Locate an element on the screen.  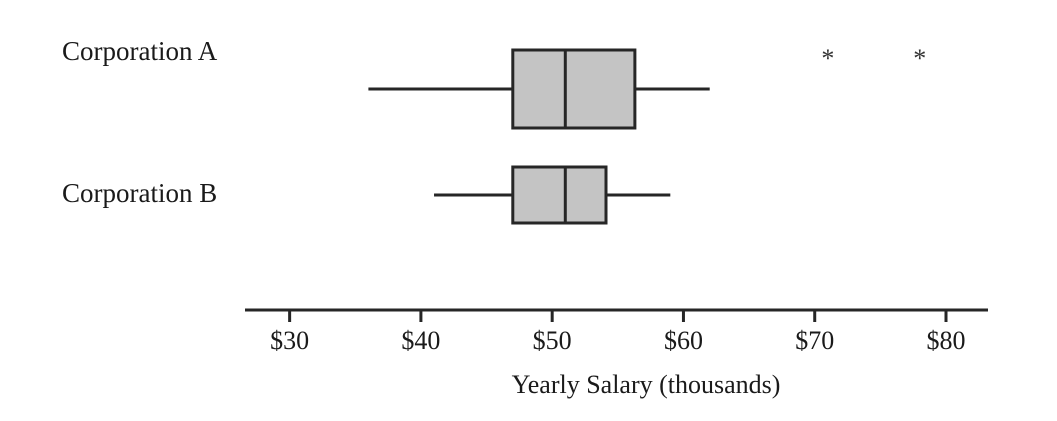
x-tick-label: $50 is located at coordinates (552, 340).